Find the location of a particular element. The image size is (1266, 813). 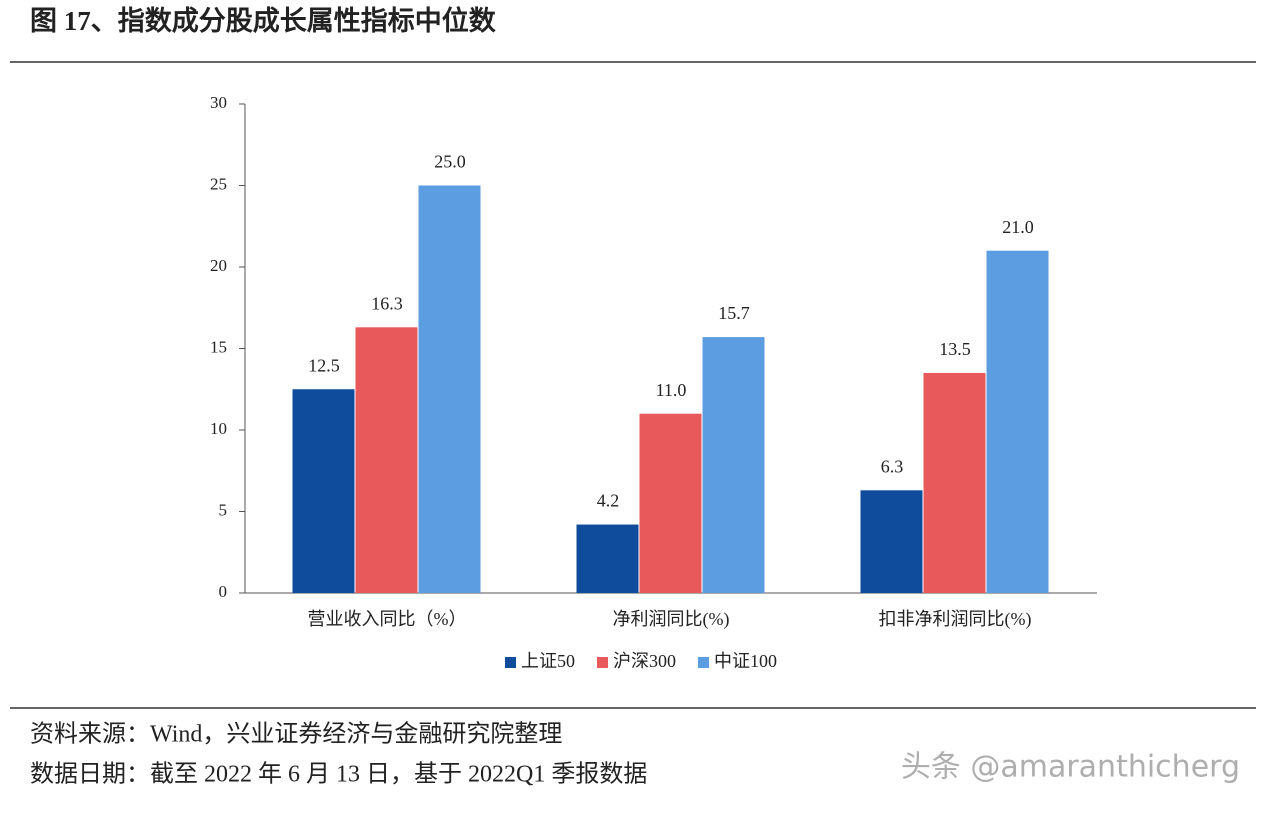

value-label: 12.5 is located at coordinates (324, 365).